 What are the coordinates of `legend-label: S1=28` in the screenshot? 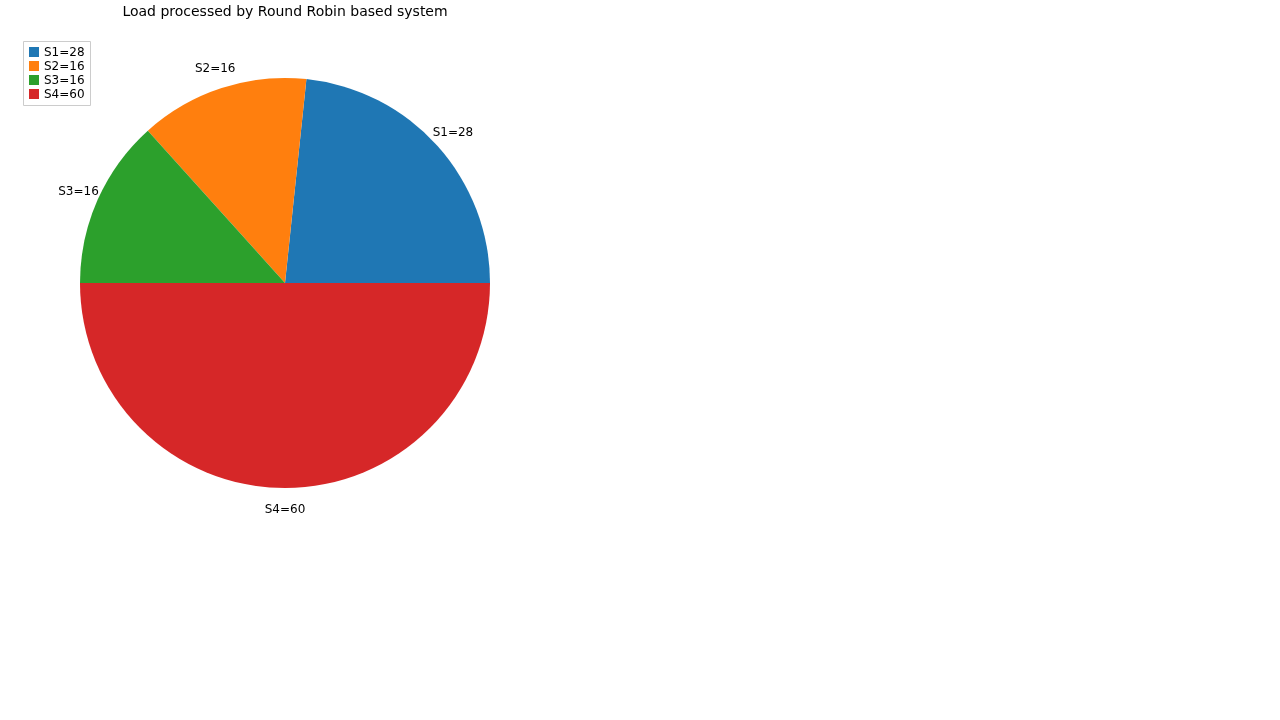 It's located at (64, 52).